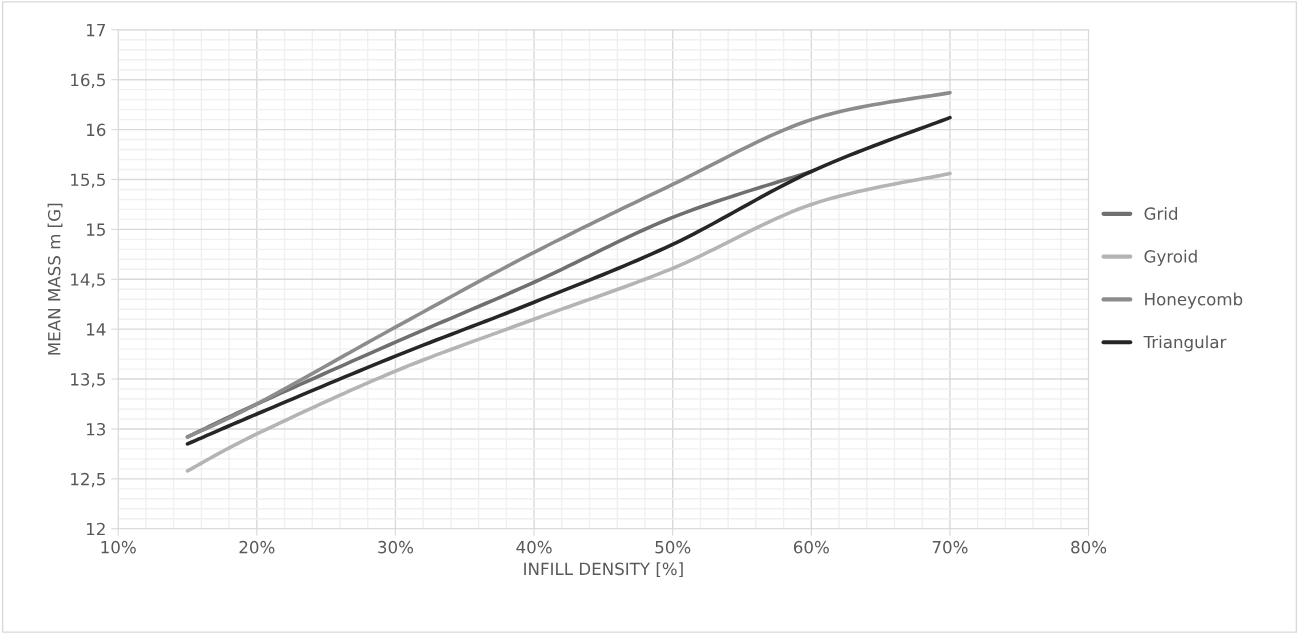 The width and height of the screenshot is (1299, 634). I want to click on y-tick-label: 12,5, so click(88, 480).